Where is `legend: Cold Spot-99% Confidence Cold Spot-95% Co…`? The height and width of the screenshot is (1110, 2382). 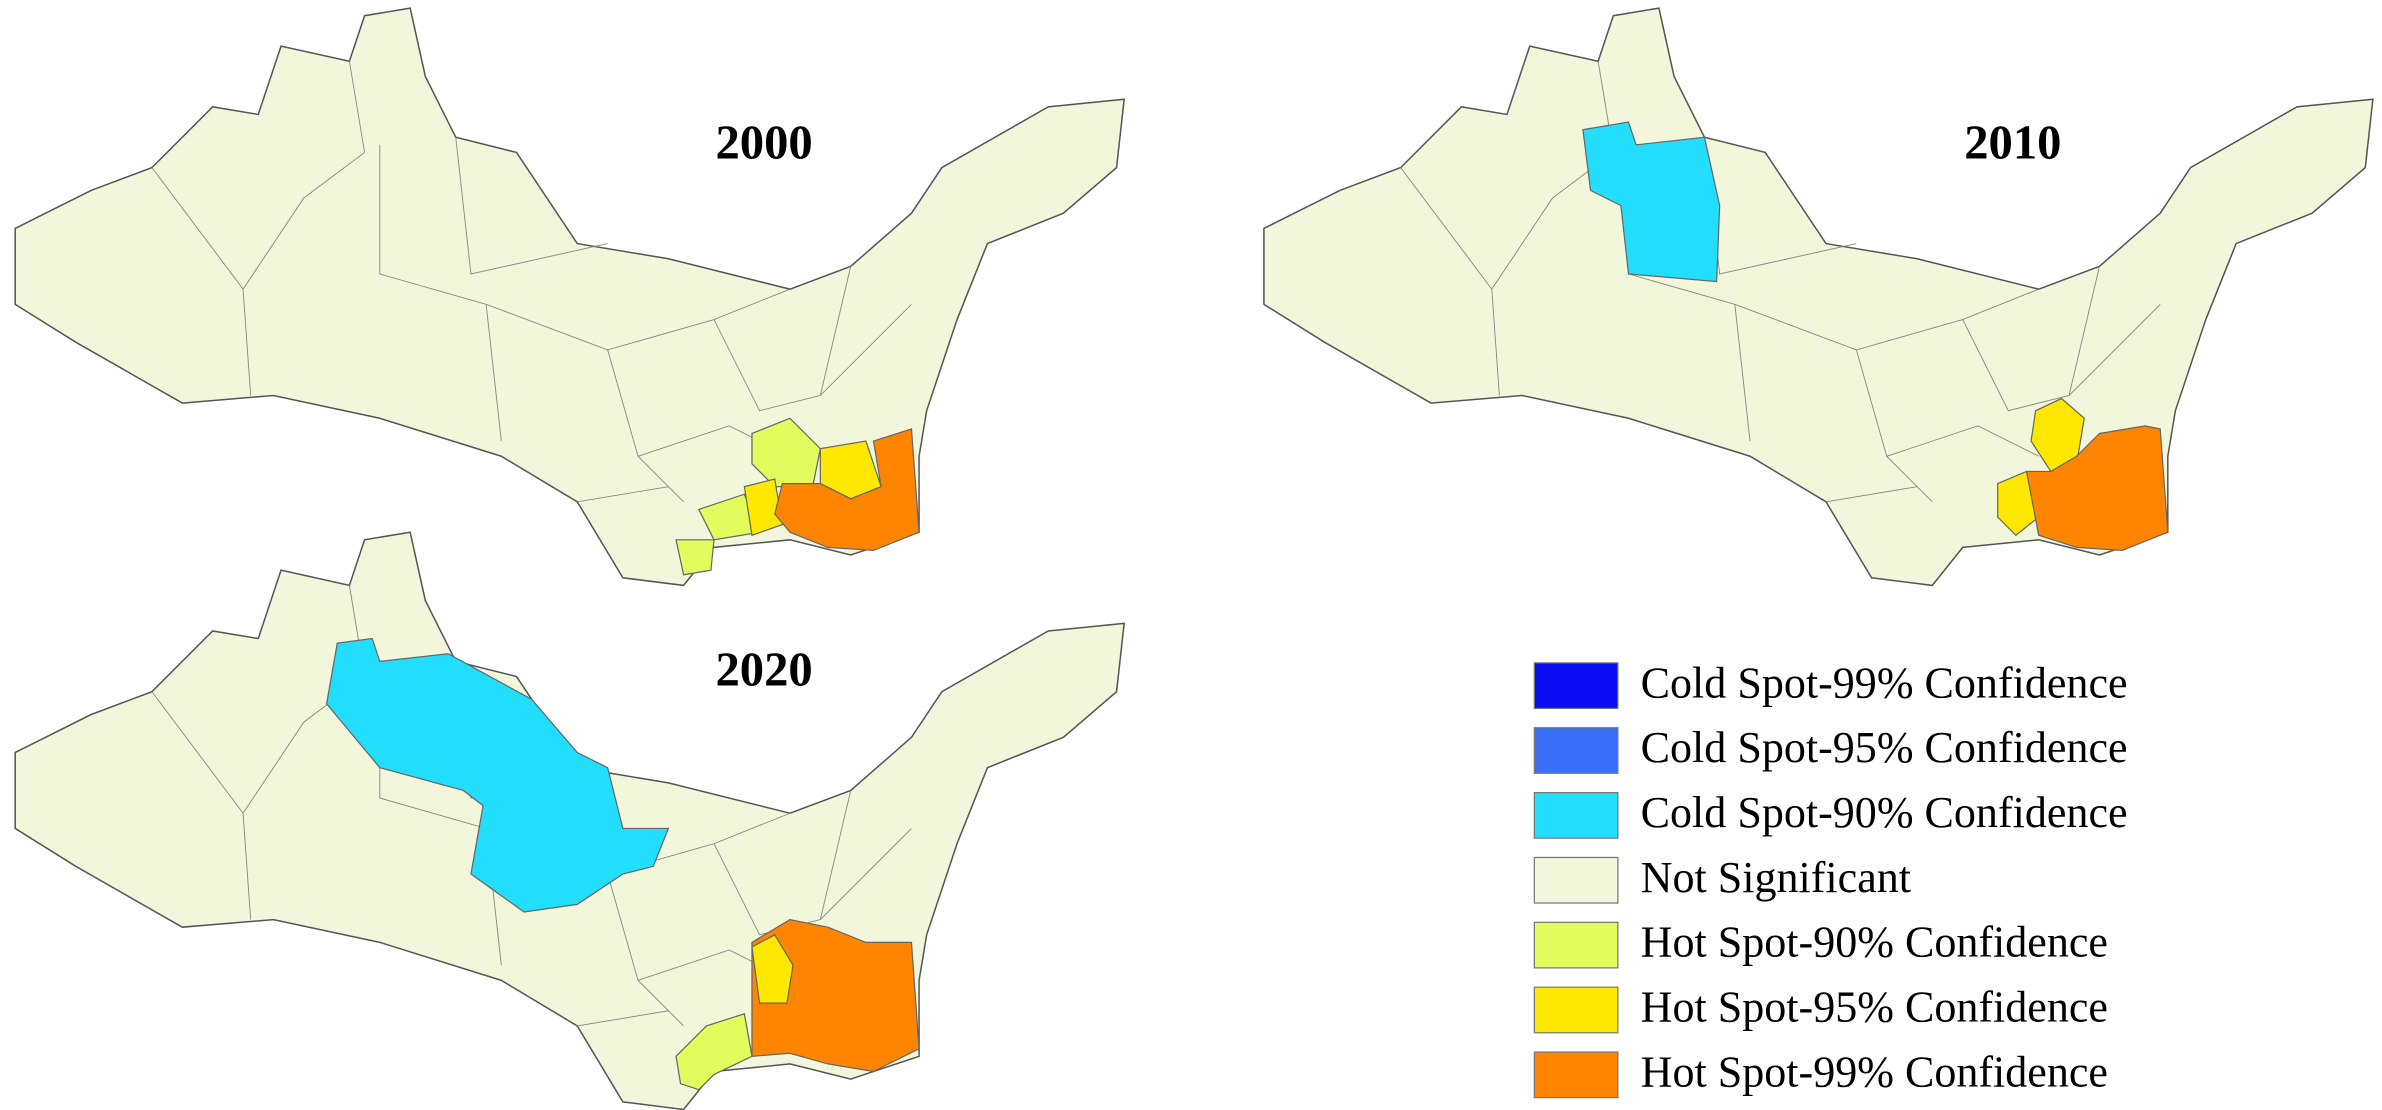 legend: Cold Spot-99% Confidence Cold Spot-95% Co… is located at coordinates (1830, 878).